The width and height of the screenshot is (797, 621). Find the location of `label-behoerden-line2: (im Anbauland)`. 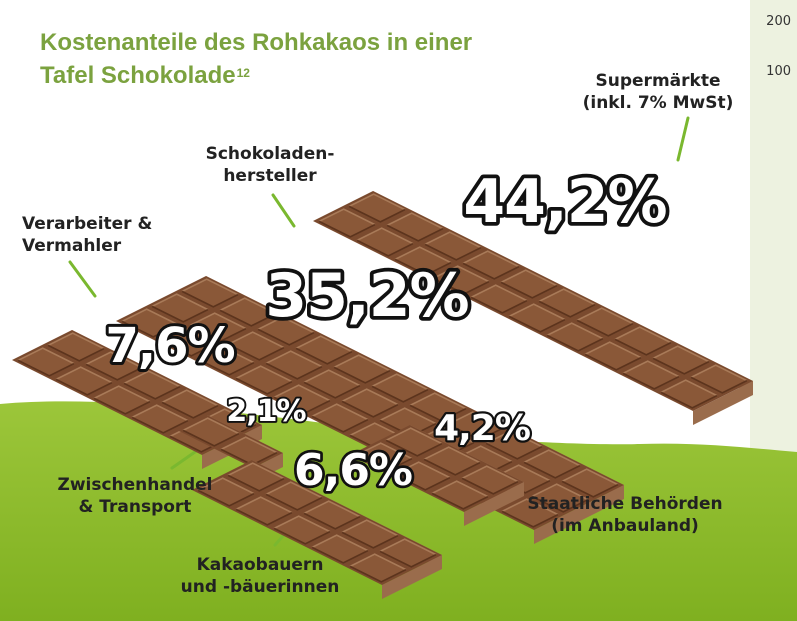

label-behoerden-line2: (im Anbauland) is located at coordinates (625, 526).